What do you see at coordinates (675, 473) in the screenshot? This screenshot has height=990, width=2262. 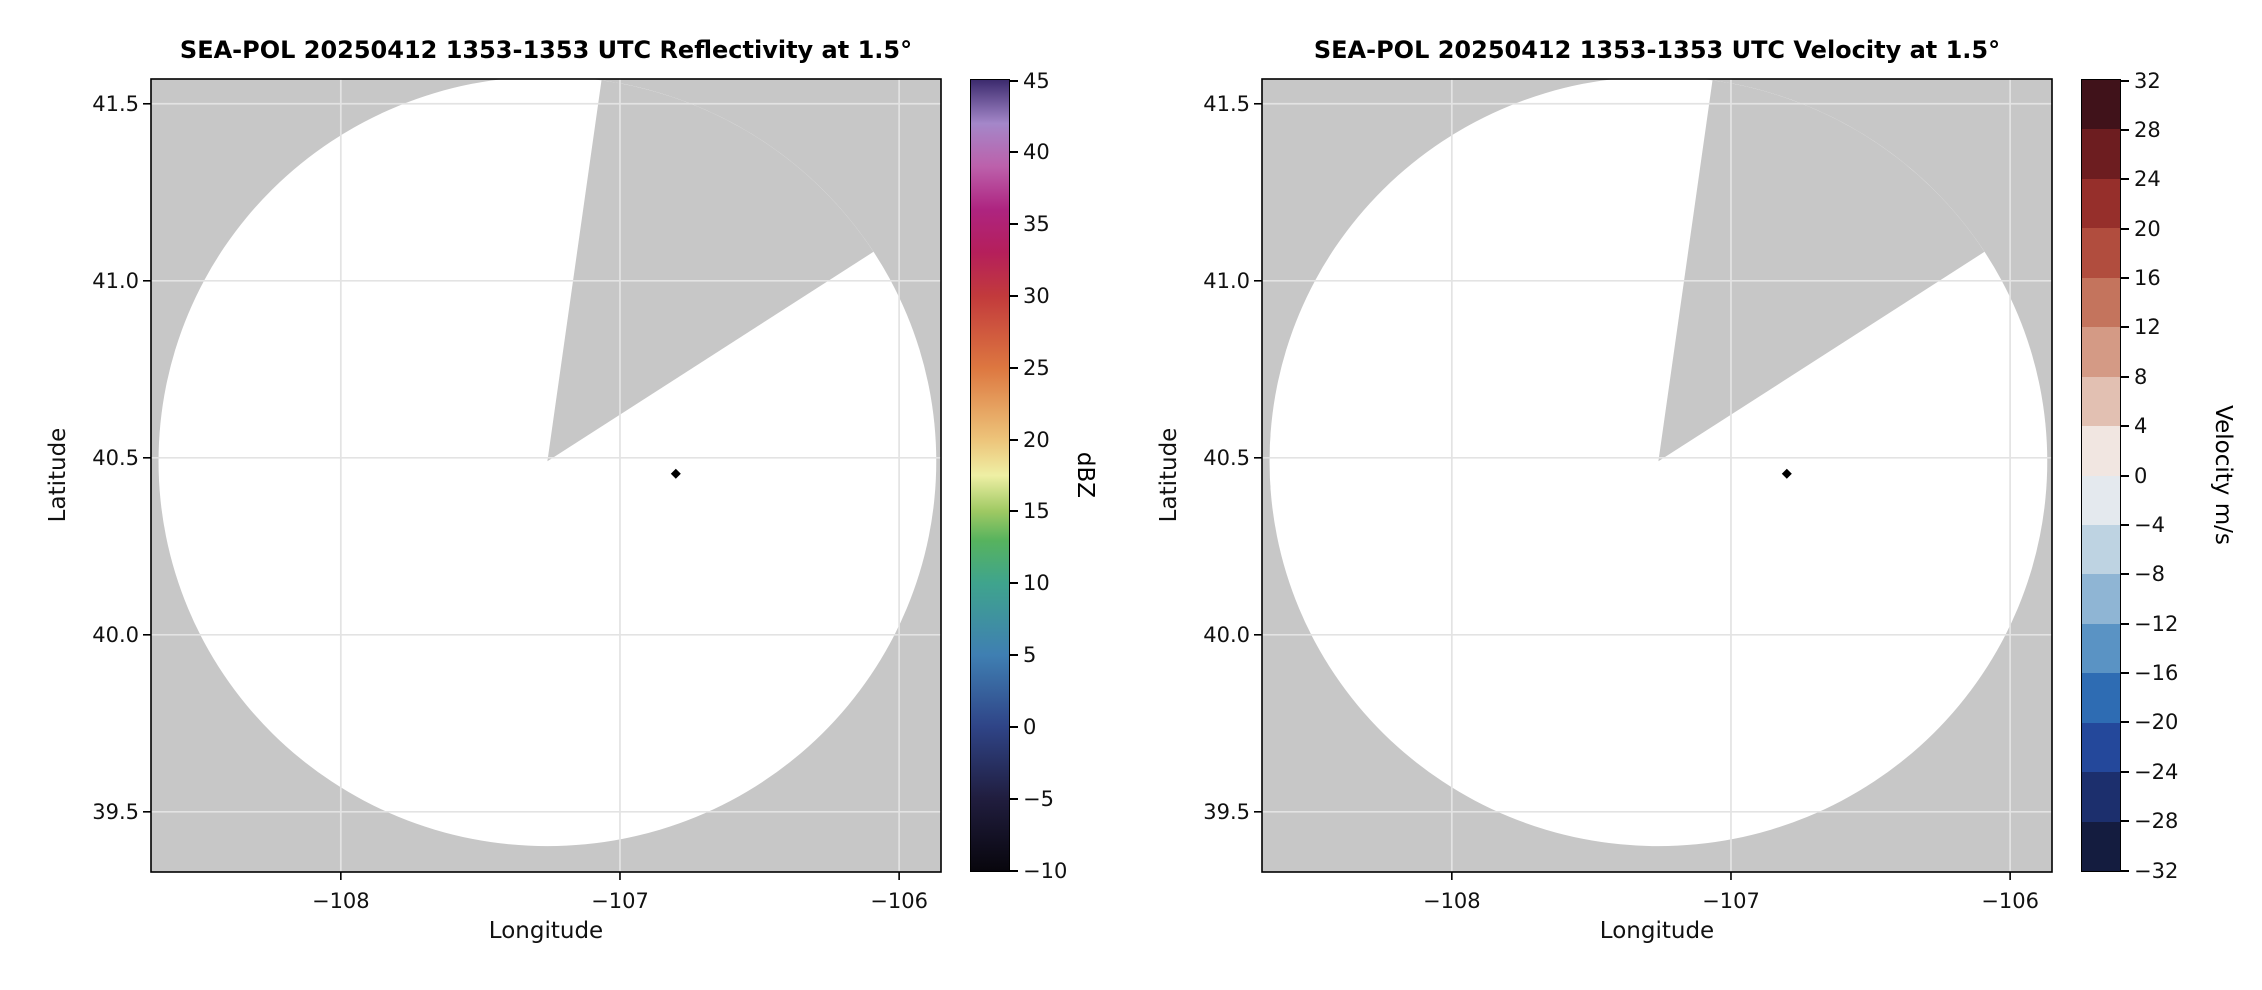 I see `radar-site-marker` at bounding box center [675, 473].